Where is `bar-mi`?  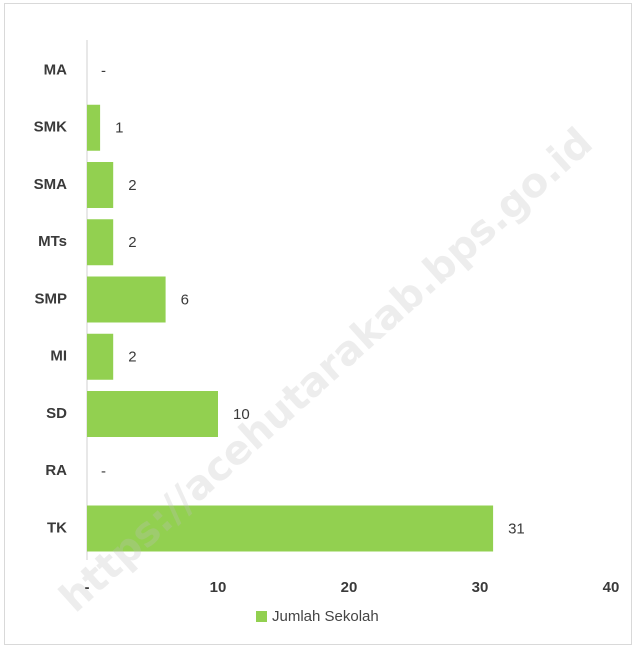 bar-mi is located at coordinates (100, 356).